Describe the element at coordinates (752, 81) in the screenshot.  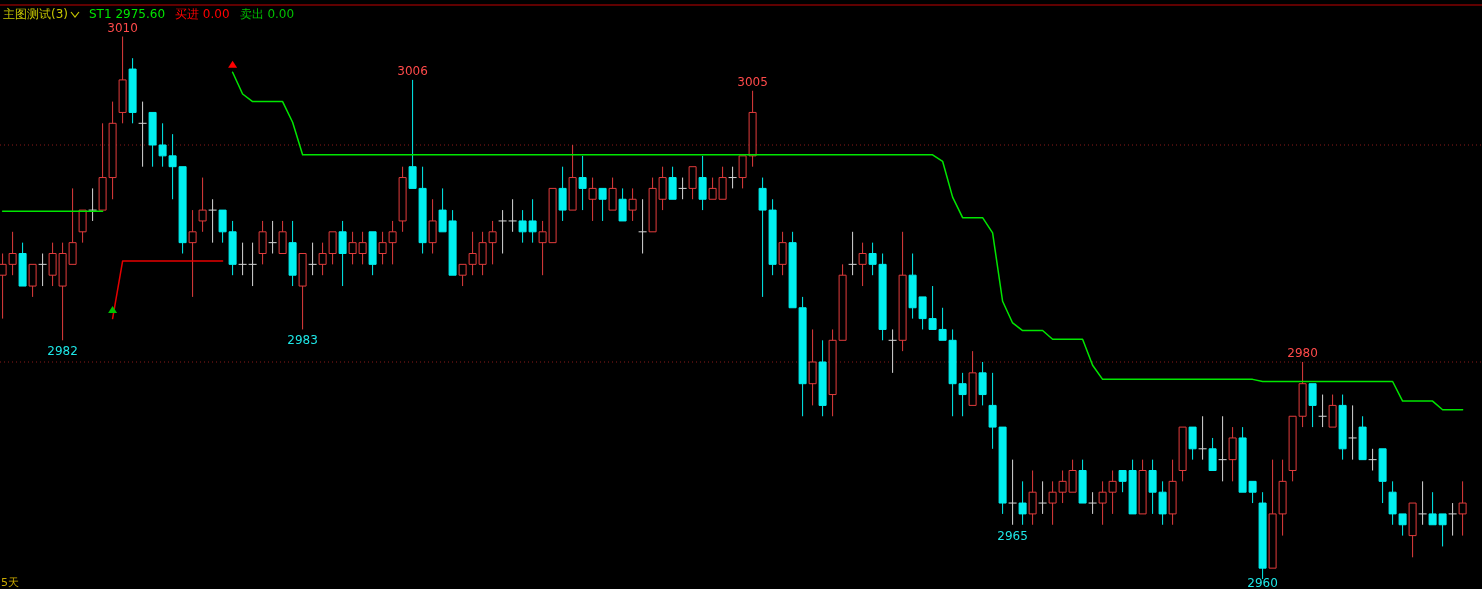
I see `annotation: 3005` at that location.